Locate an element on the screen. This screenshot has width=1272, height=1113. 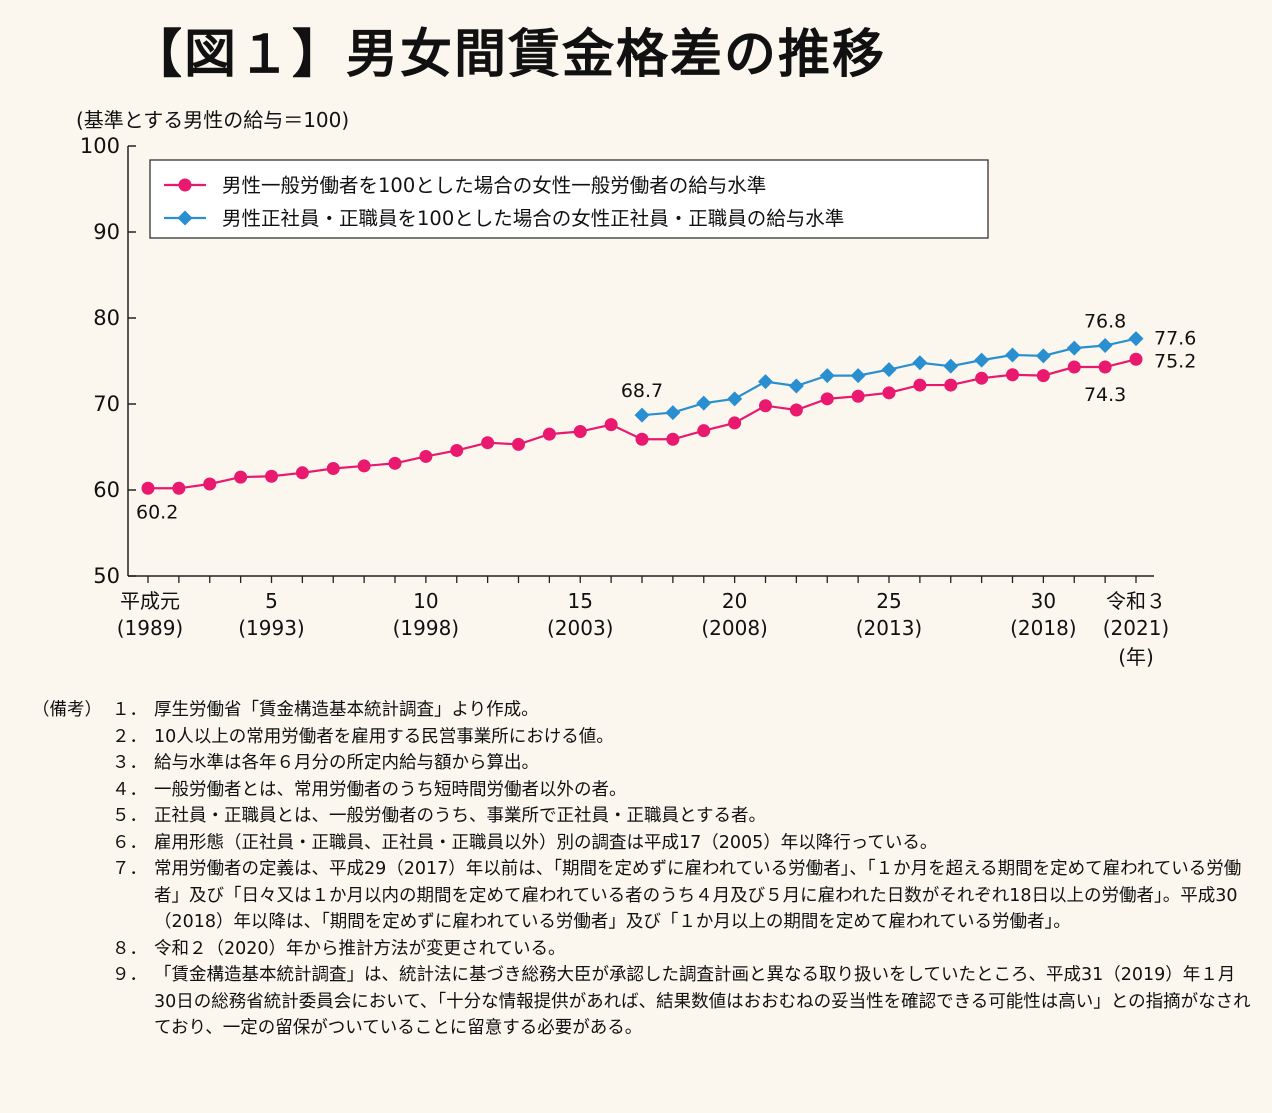
note-item: （備考） １． 厚生労働省「賃金構造基本統計調査」より作成。 is located at coordinates (644, 710).